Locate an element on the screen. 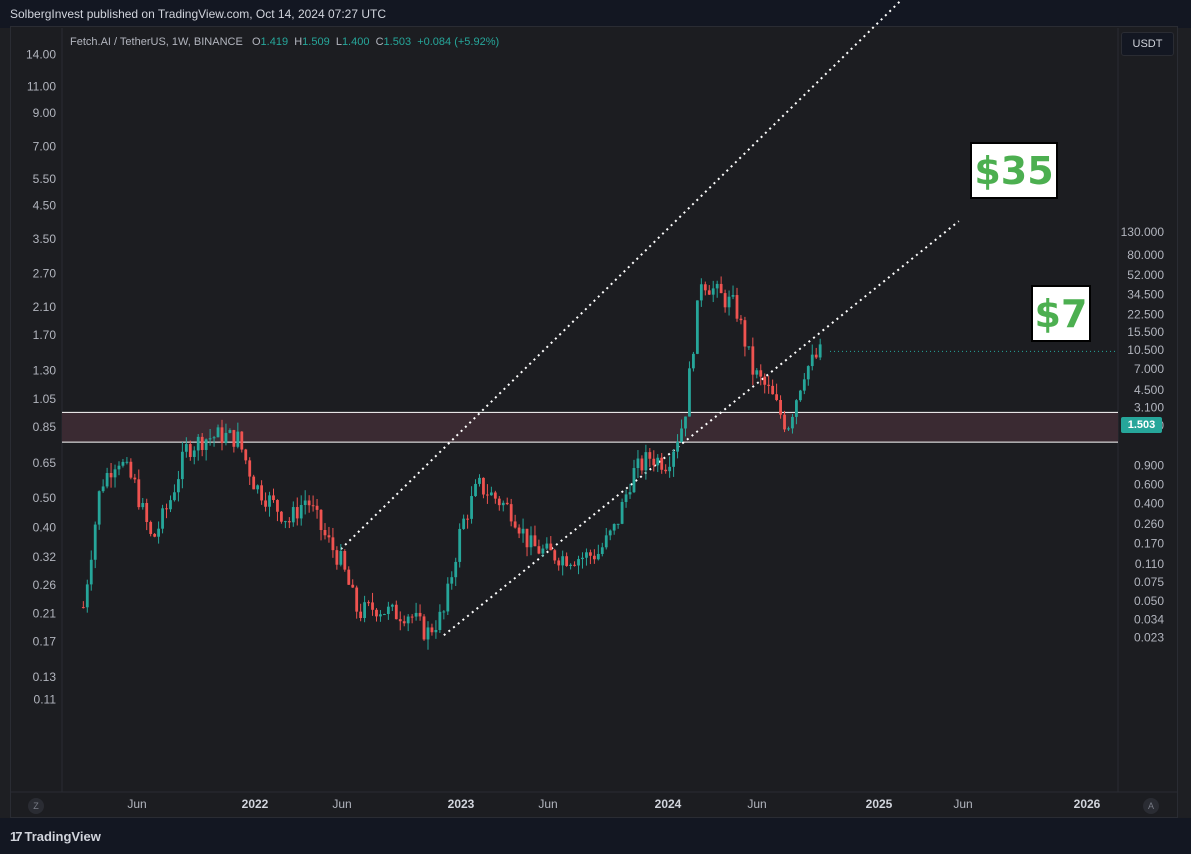 Image resolution: width=1191 pixels, height=854 pixels. right-axis-tick-label: 3.100 is located at coordinates (1149, 407).